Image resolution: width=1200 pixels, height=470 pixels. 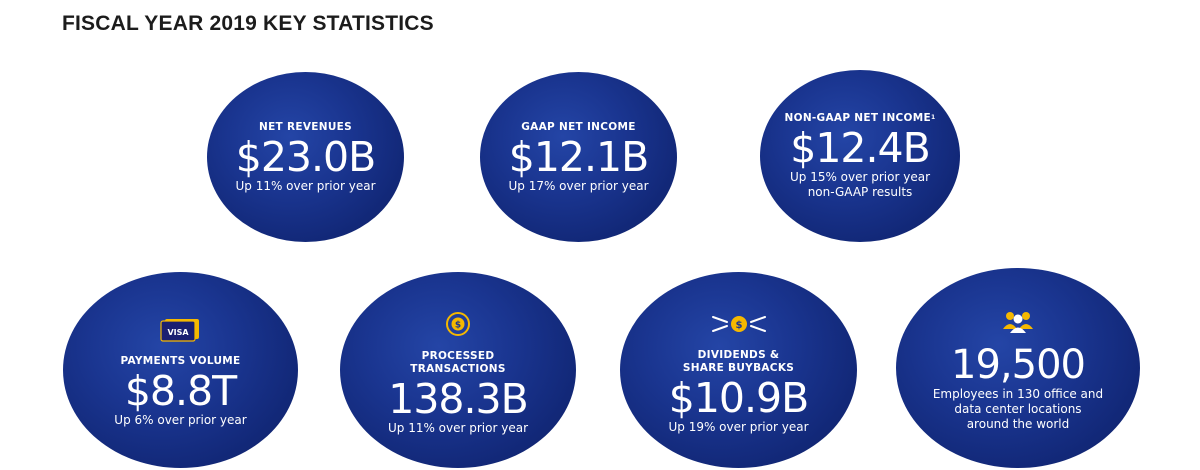 I want to click on stat-label: NON-GAAP NET INCOME1, so click(x=860, y=118).